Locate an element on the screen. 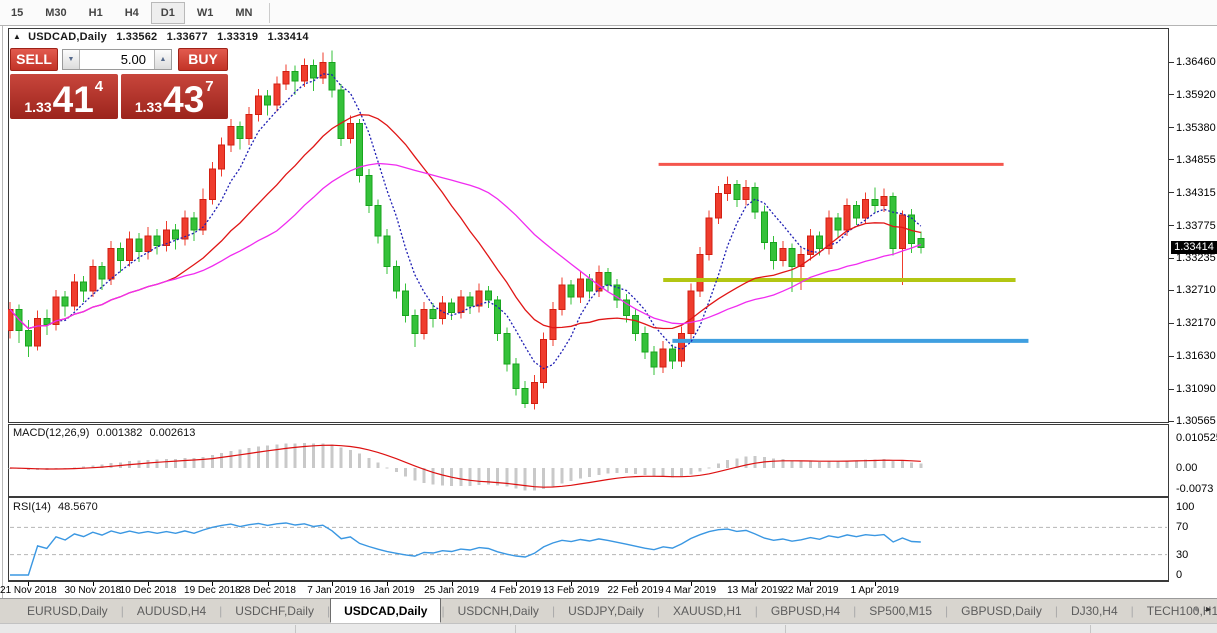 The height and width of the screenshot is (633, 1217). tab-scroll-right-button: ▸ is located at coordinates (1208, 609).